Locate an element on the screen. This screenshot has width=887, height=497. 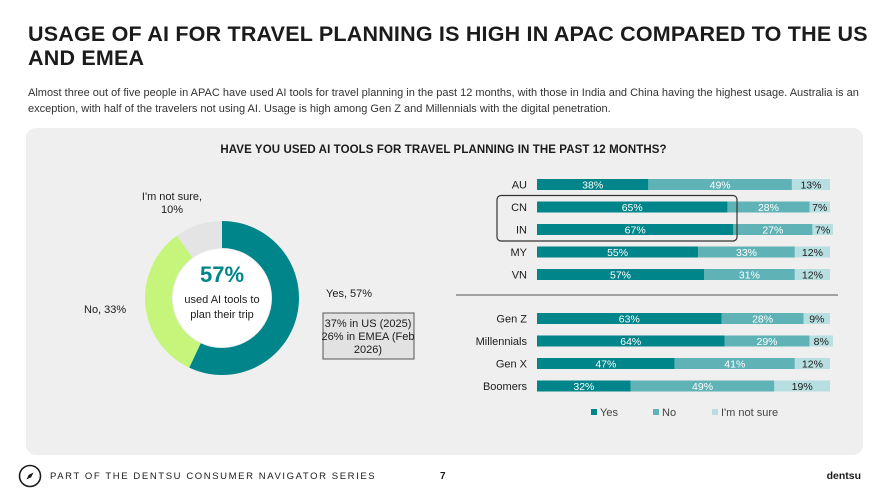
data-label: 57% is located at coordinates (620, 276).